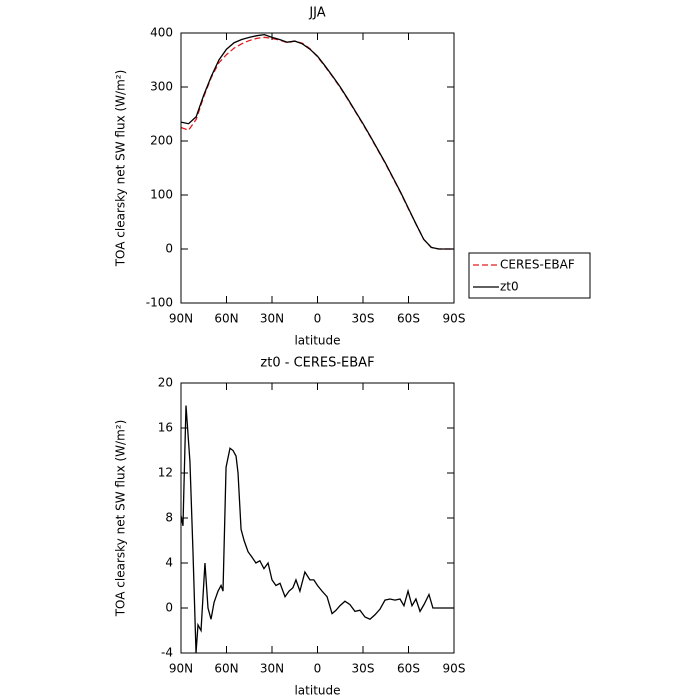 The height and width of the screenshot is (700, 700). Describe the element at coordinates (161, 87) in the screenshot. I see `y-tick-label: 300` at that location.